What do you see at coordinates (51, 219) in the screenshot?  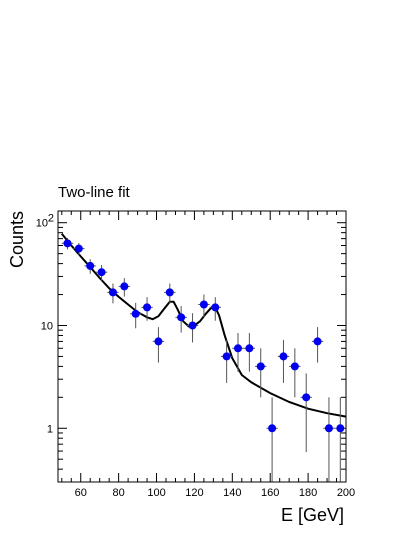 I see `y-tick-exponent: 2` at bounding box center [51, 219].